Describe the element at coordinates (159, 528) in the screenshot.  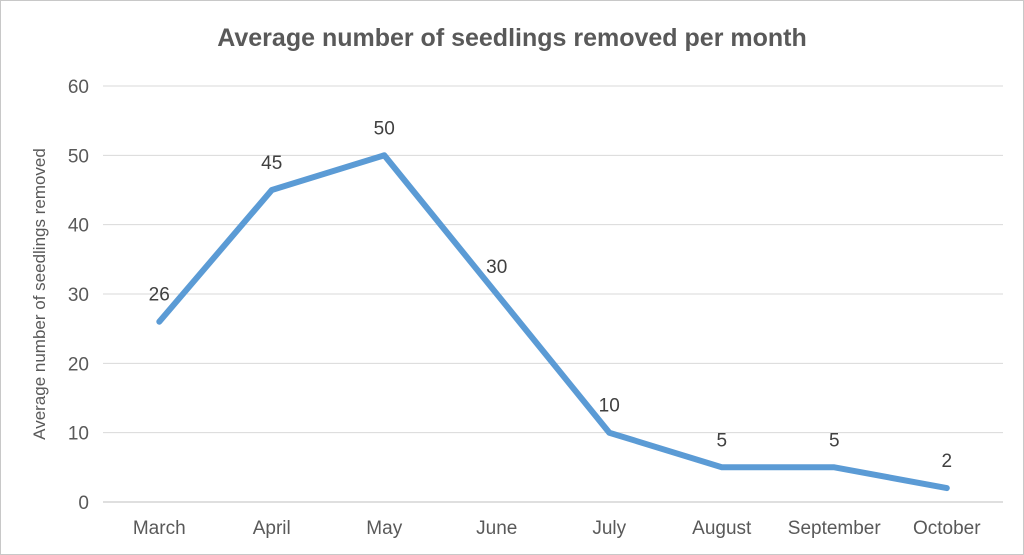
I see `x-tick-label: March` at that location.